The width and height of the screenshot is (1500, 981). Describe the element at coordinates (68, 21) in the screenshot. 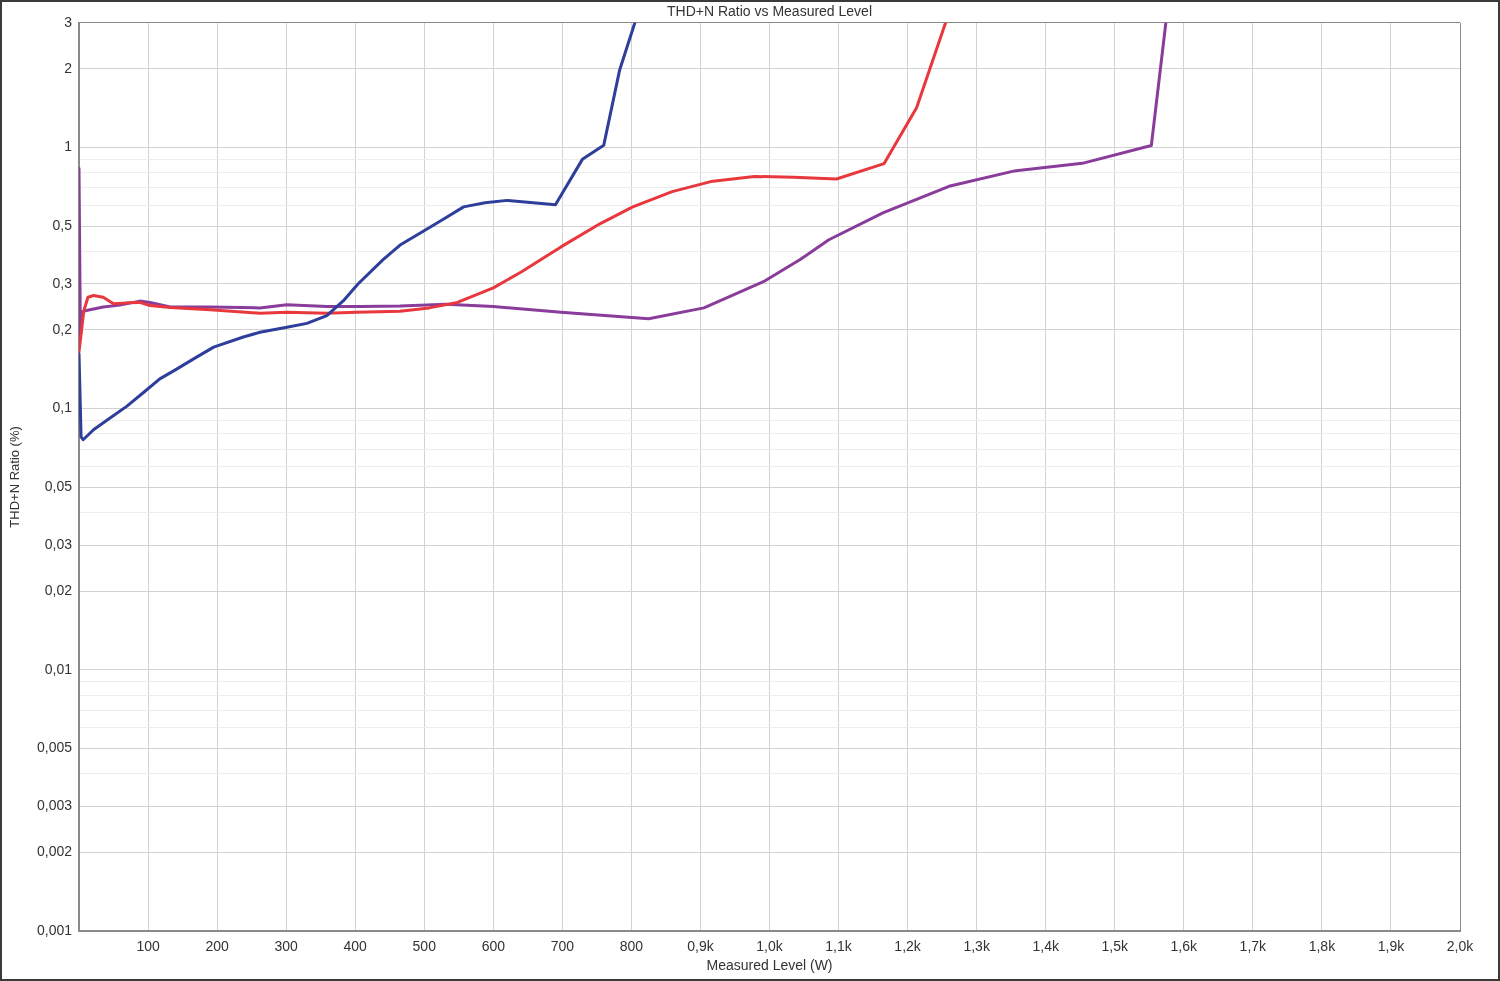

I see `y-tick-label: 3` at that location.